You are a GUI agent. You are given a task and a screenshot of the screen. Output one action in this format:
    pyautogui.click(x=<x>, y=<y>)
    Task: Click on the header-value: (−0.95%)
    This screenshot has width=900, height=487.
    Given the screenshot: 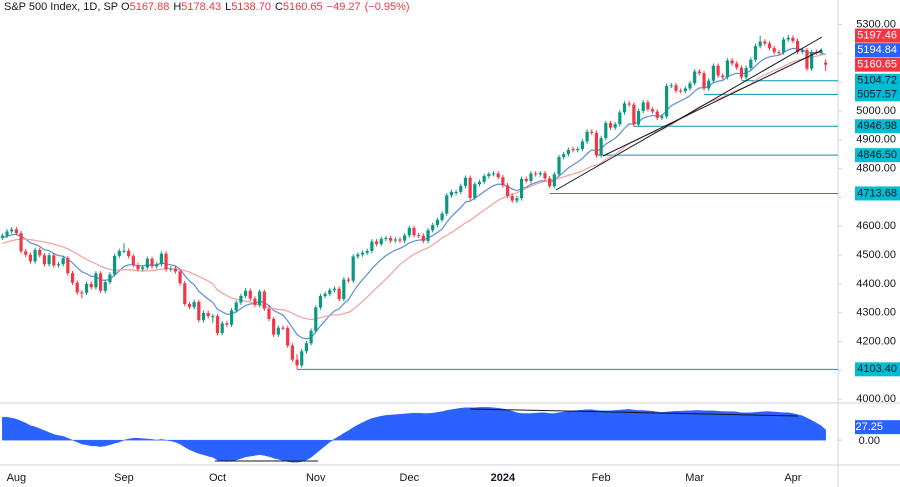 What is the action you would take?
    pyautogui.click(x=387, y=7)
    